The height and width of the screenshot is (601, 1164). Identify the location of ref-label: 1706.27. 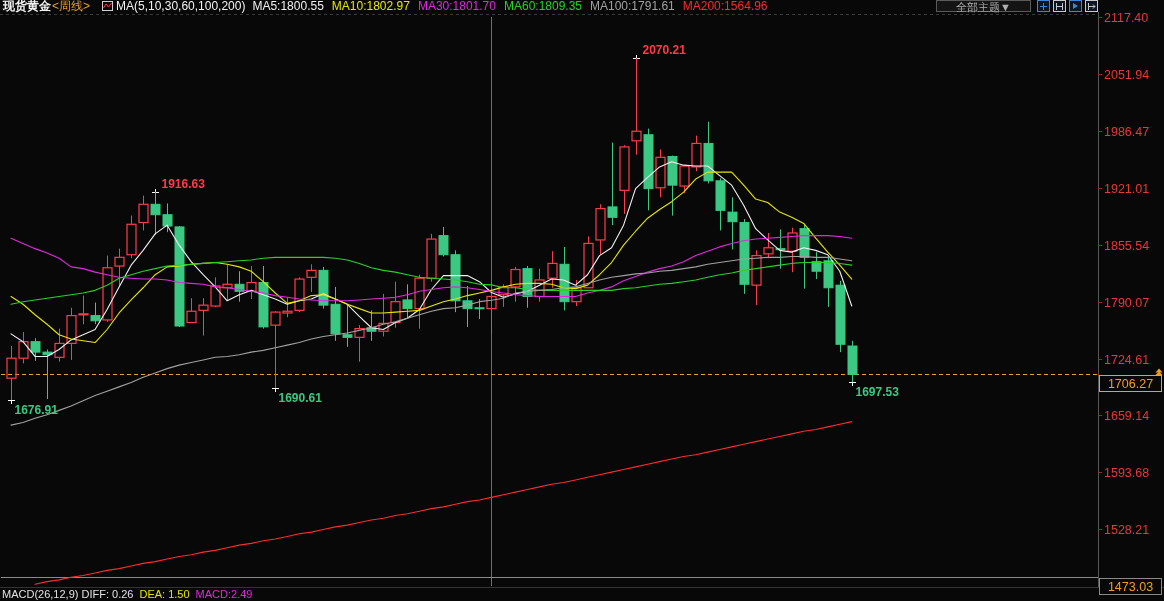
(1130, 383).